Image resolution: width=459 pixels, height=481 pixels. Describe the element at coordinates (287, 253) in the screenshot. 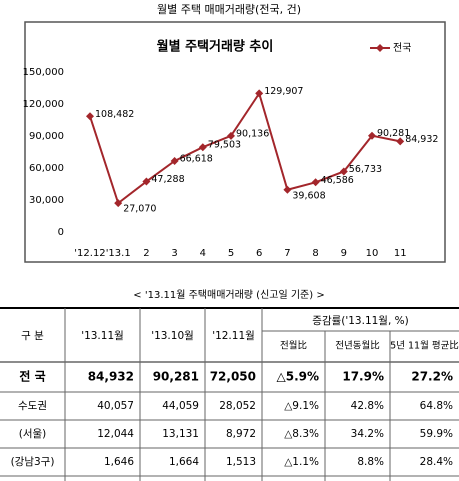

I see `x-tick-label: 7` at that location.